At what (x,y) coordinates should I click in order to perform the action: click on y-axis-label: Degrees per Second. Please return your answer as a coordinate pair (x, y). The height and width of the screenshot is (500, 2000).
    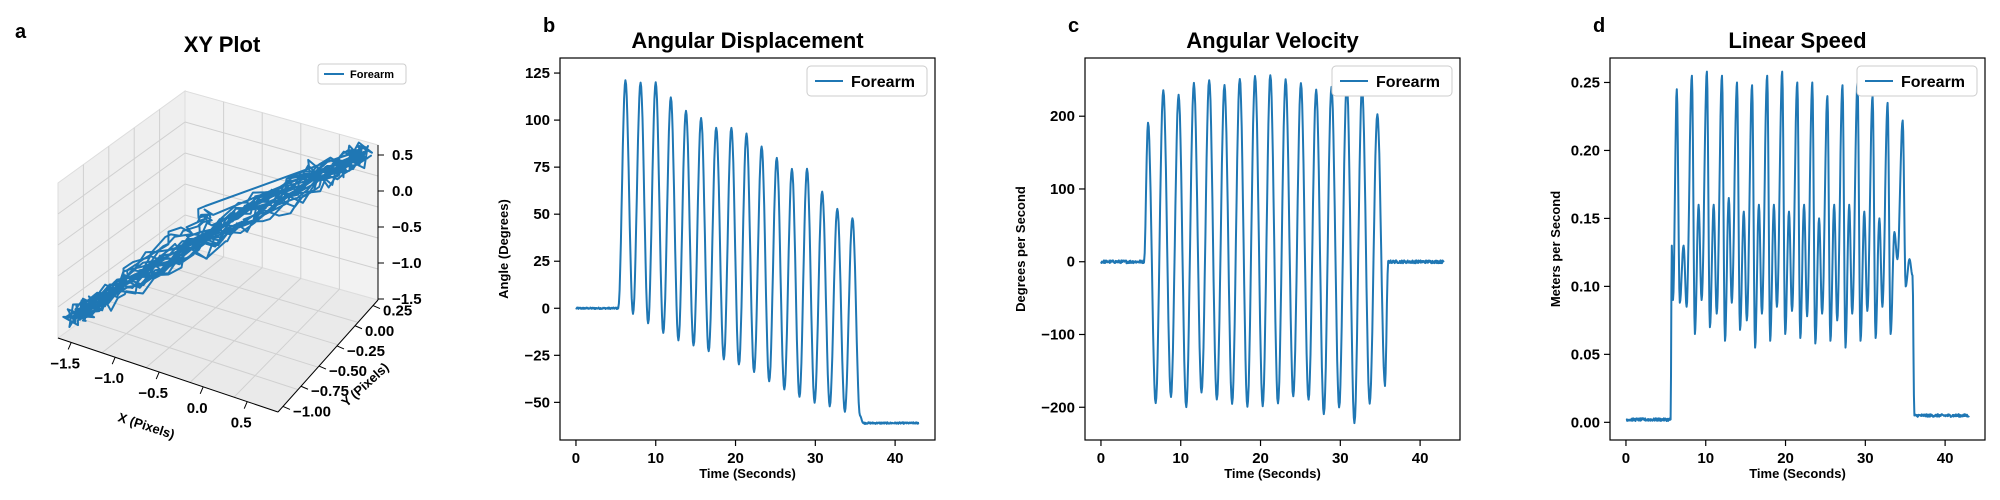
    Looking at the image, I should click on (1020, 249).